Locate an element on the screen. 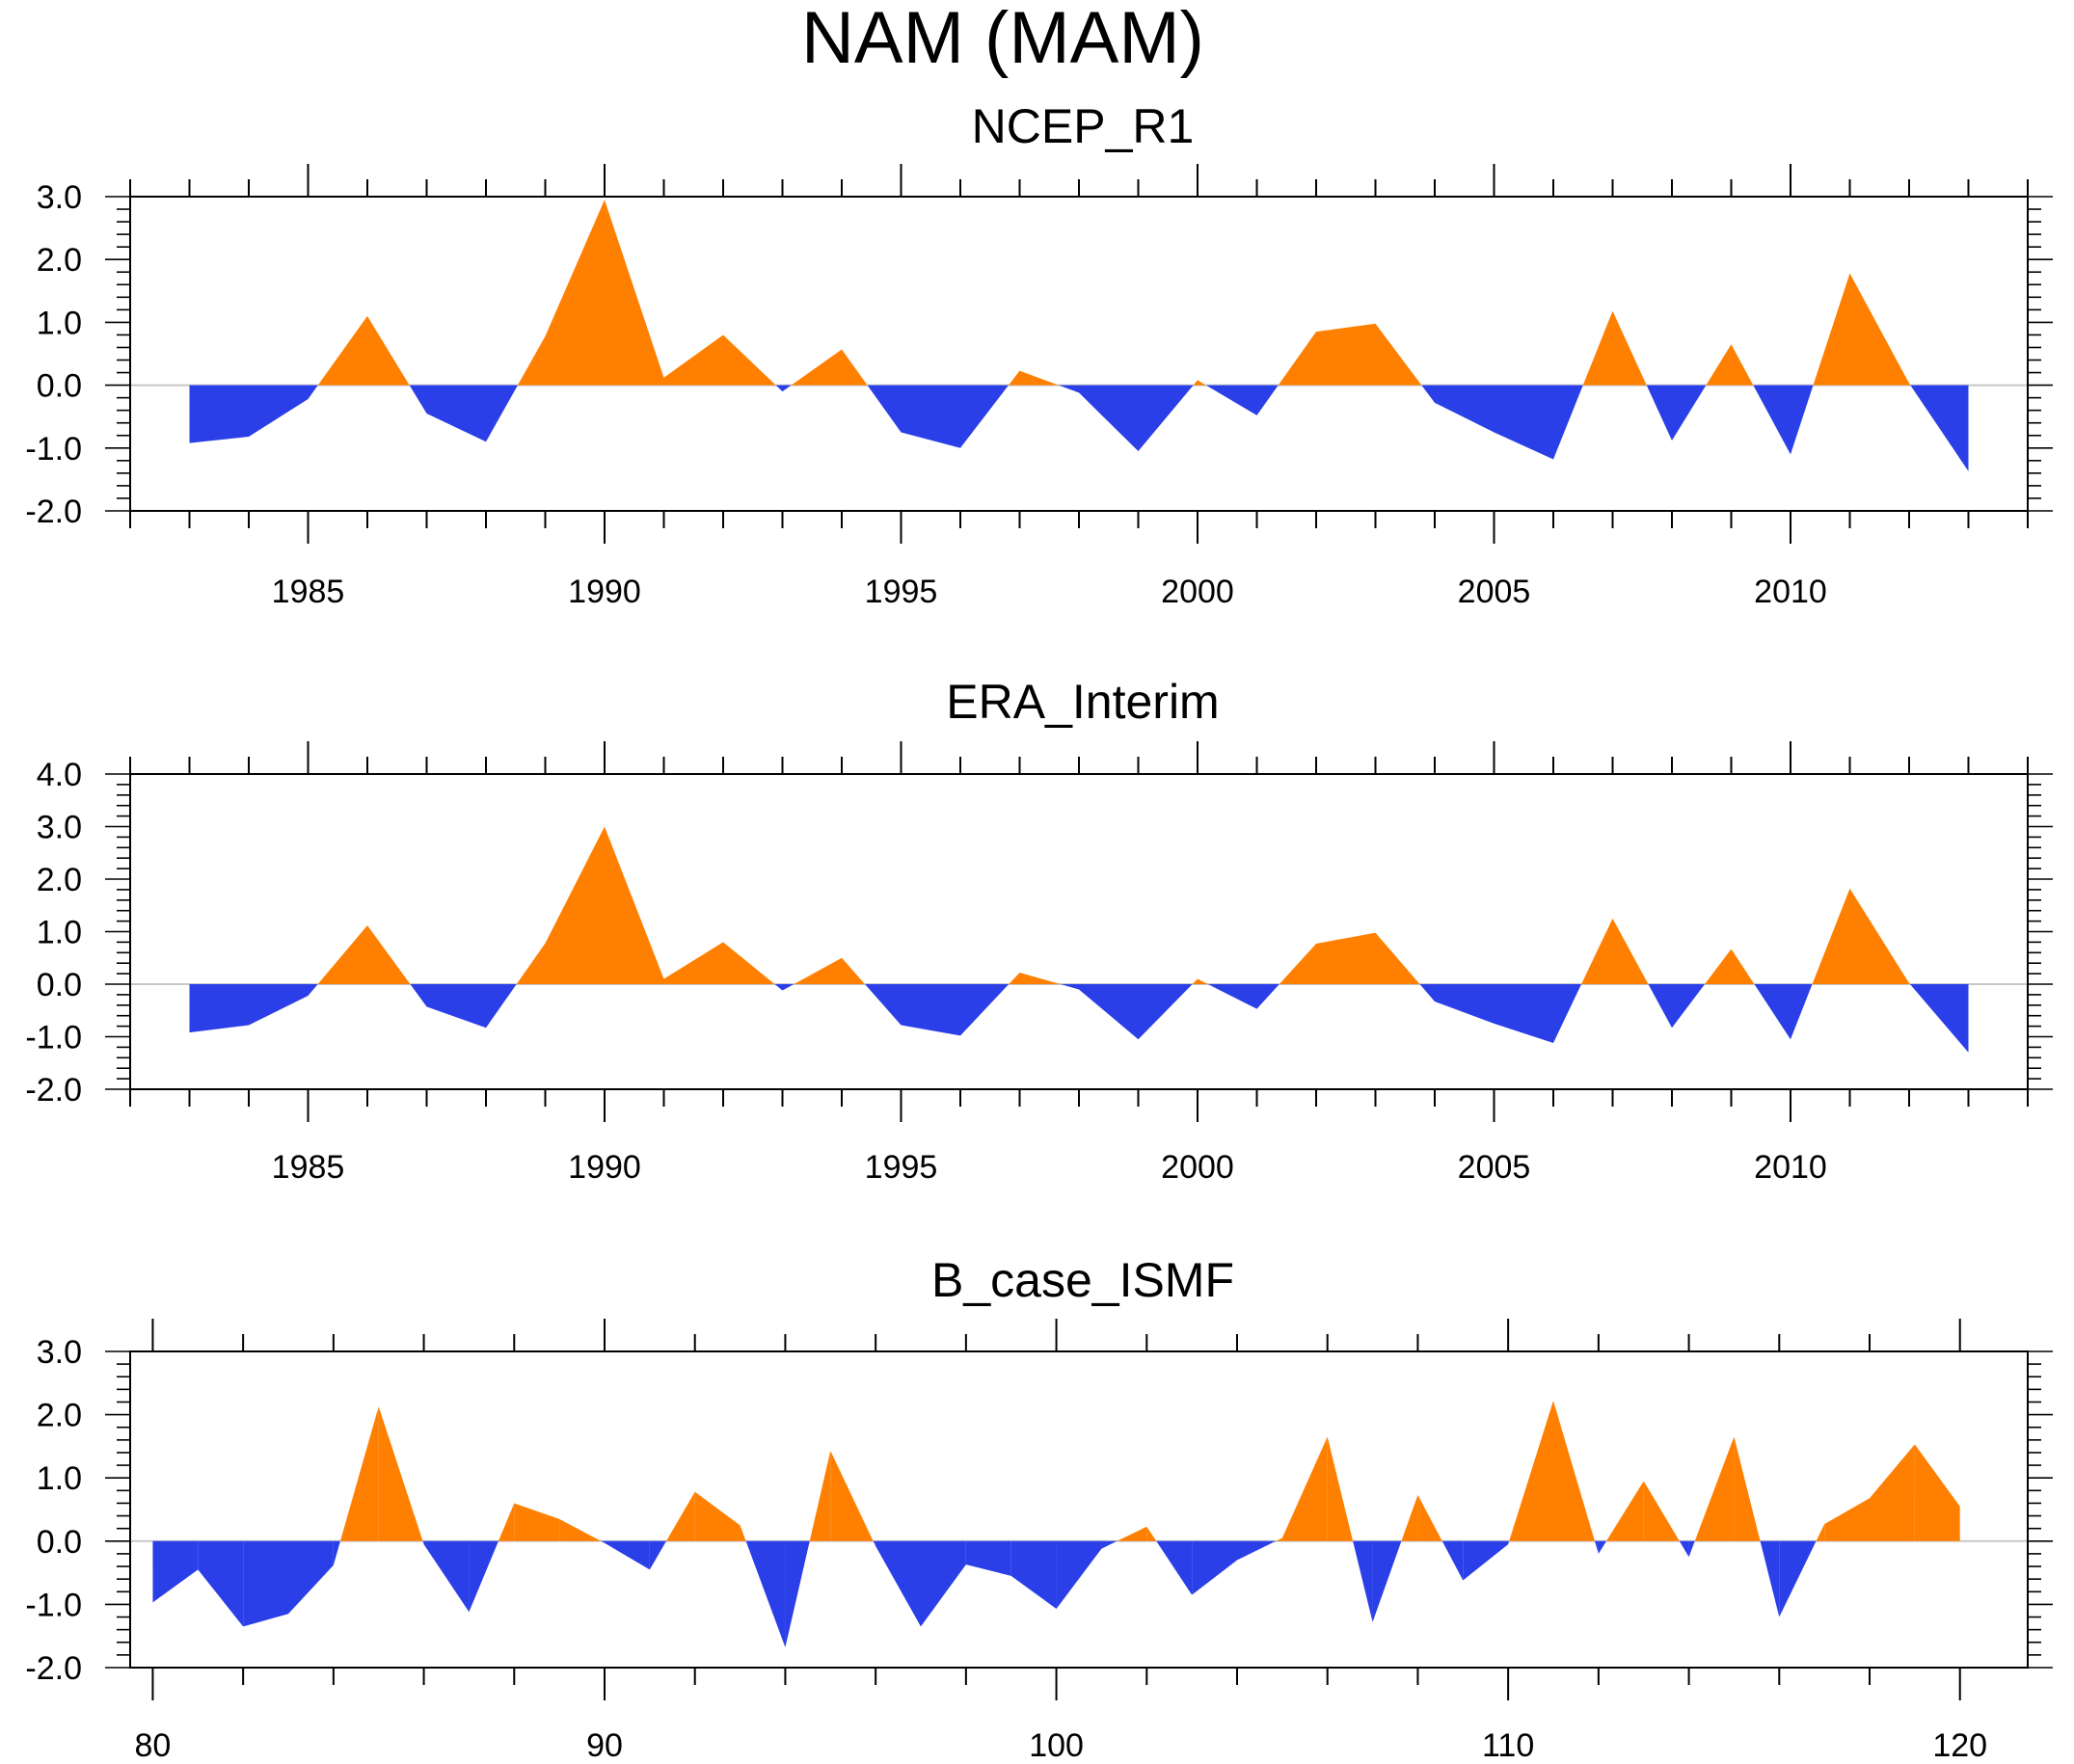 This screenshot has height=1764, width=2074. x-tick-label: 120 is located at coordinates (1959, 1745).